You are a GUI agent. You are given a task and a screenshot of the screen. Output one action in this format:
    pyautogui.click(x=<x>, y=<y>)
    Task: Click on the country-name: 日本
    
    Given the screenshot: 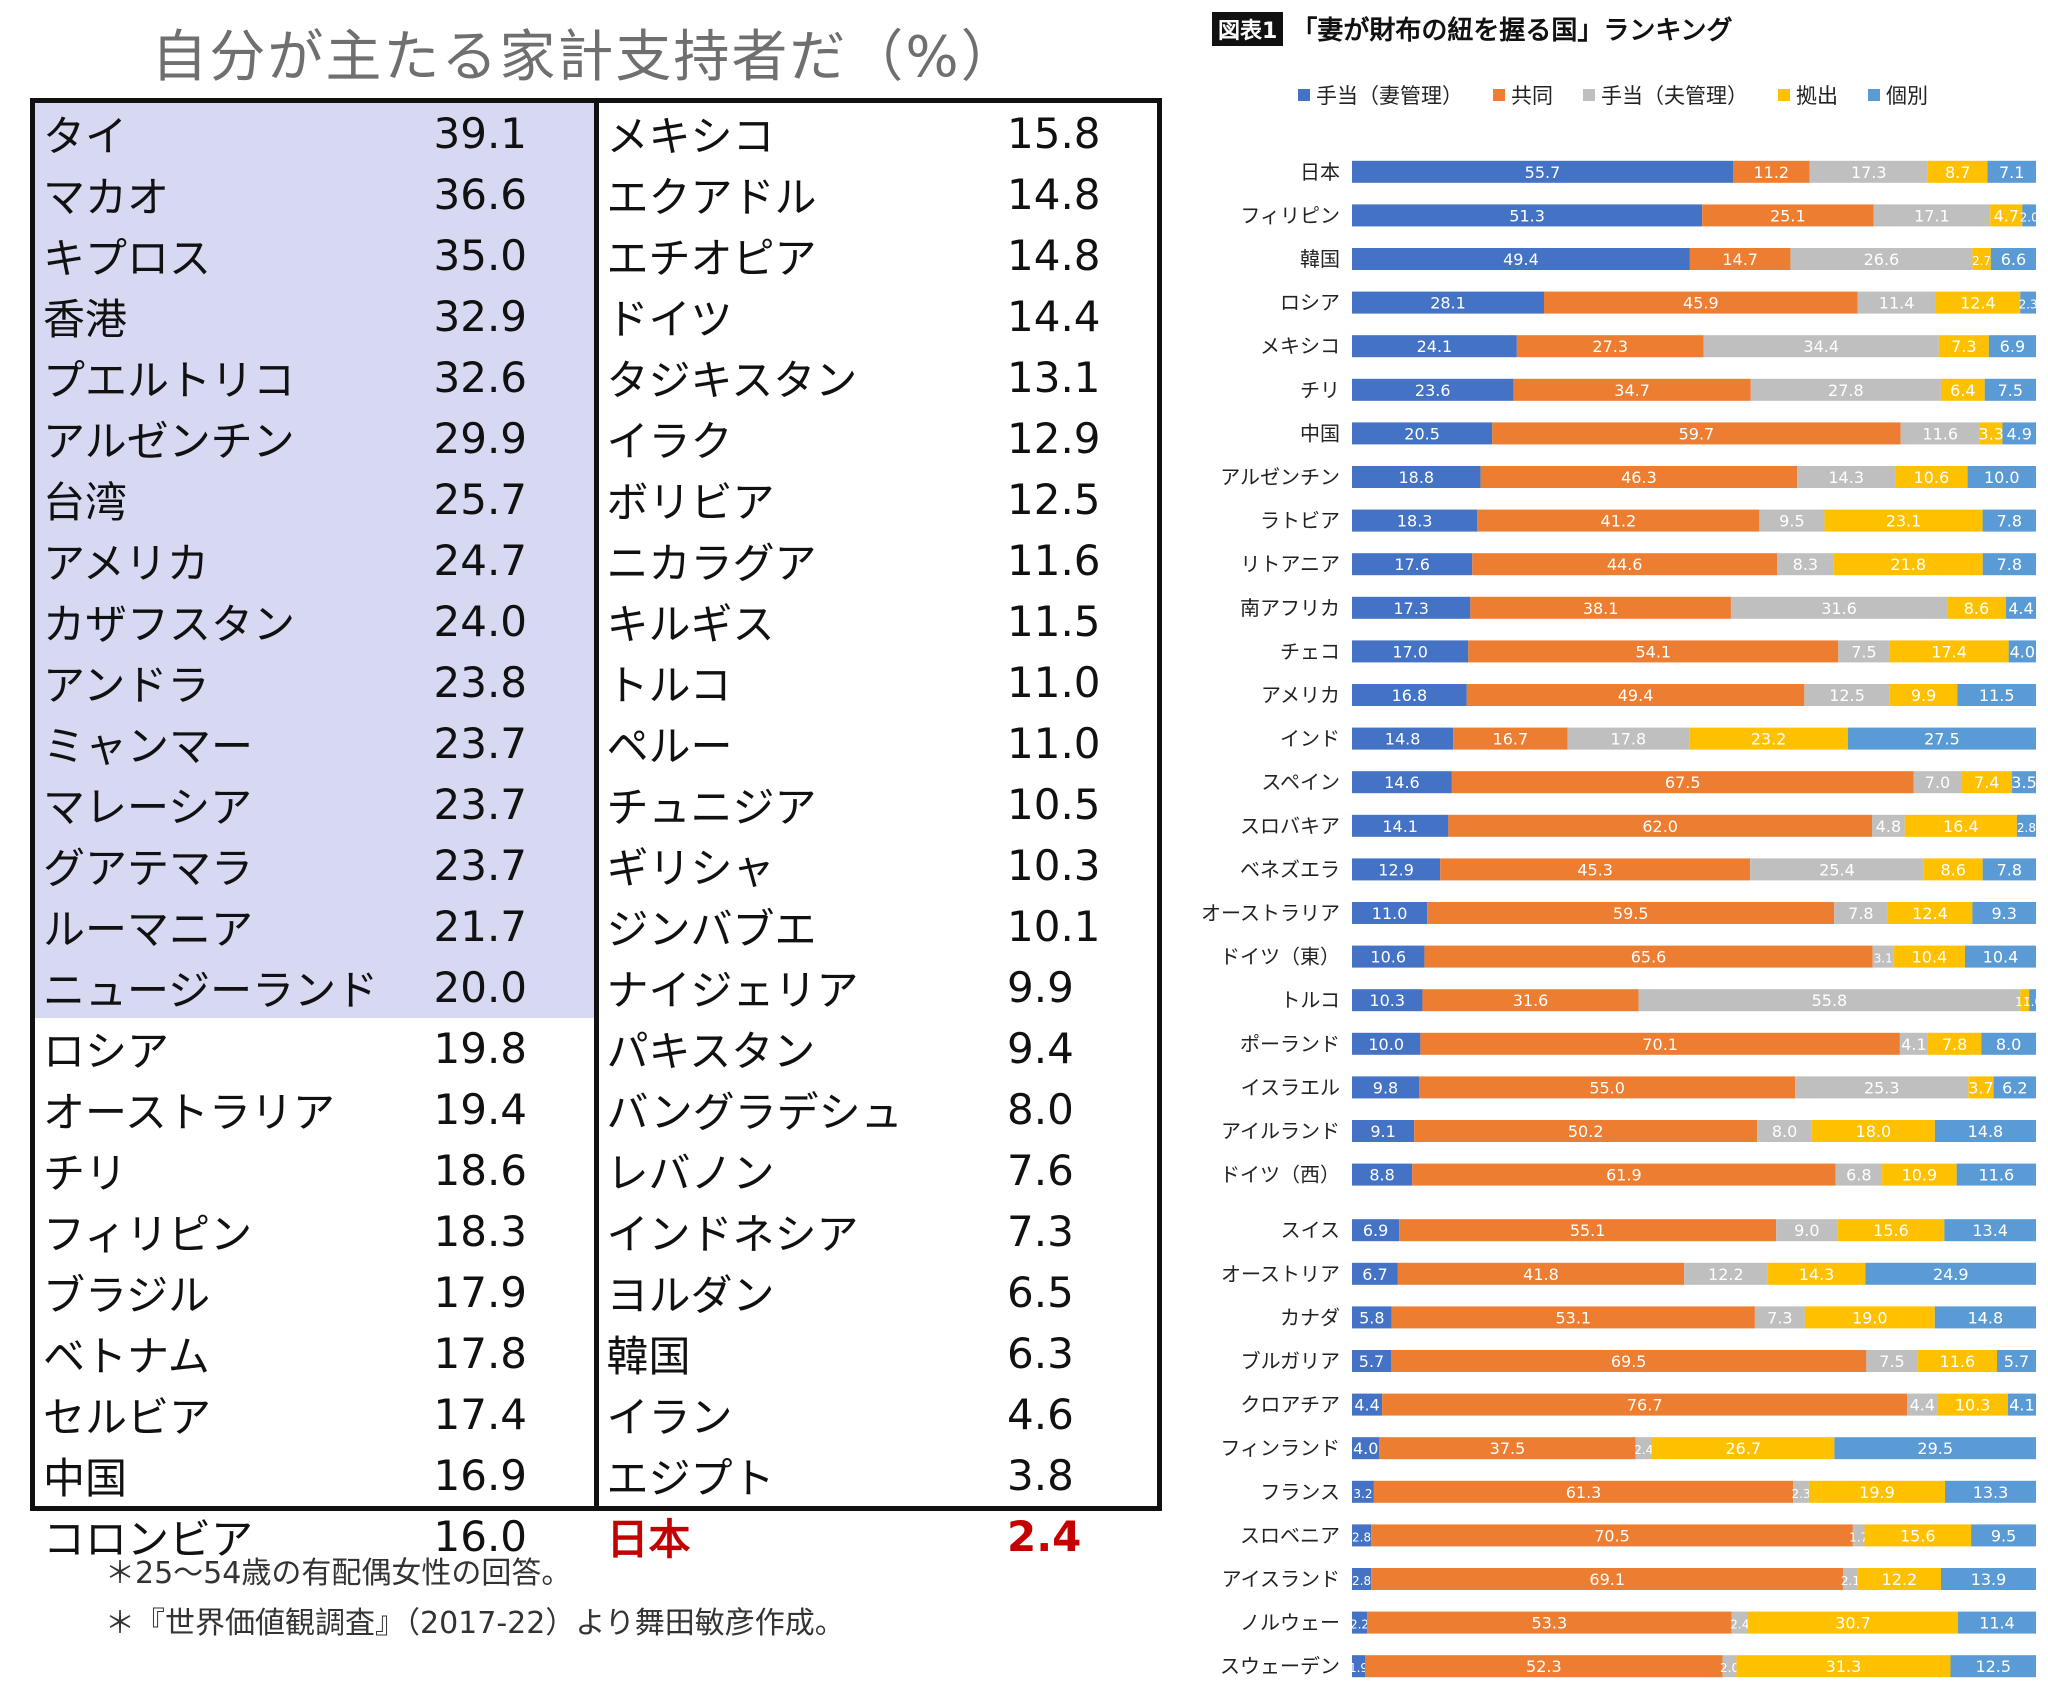 What is the action you would take?
    pyautogui.click(x=648, y=1539)
    